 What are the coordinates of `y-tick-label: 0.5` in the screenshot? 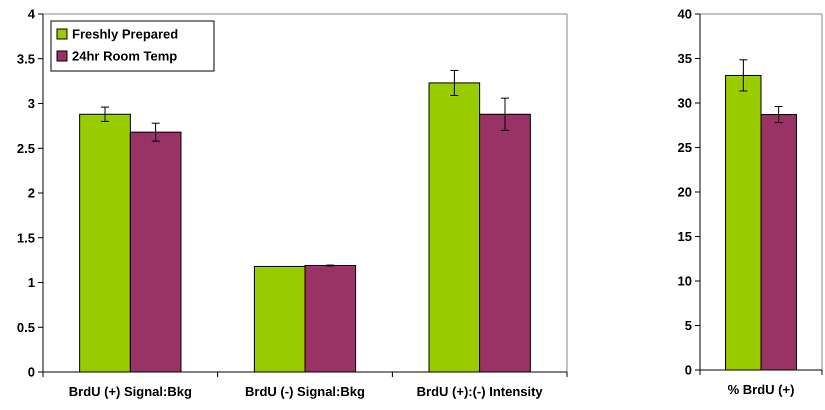 It's located at (25, 327).